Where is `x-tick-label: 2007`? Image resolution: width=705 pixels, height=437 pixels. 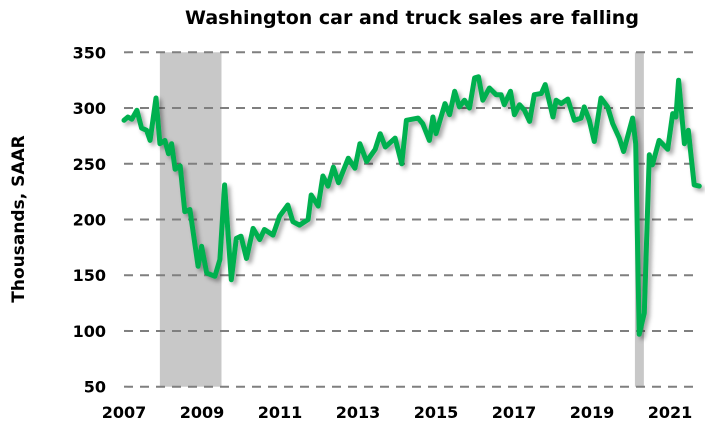
x-tick-label: 2007 is located at coordinates (124, 412).